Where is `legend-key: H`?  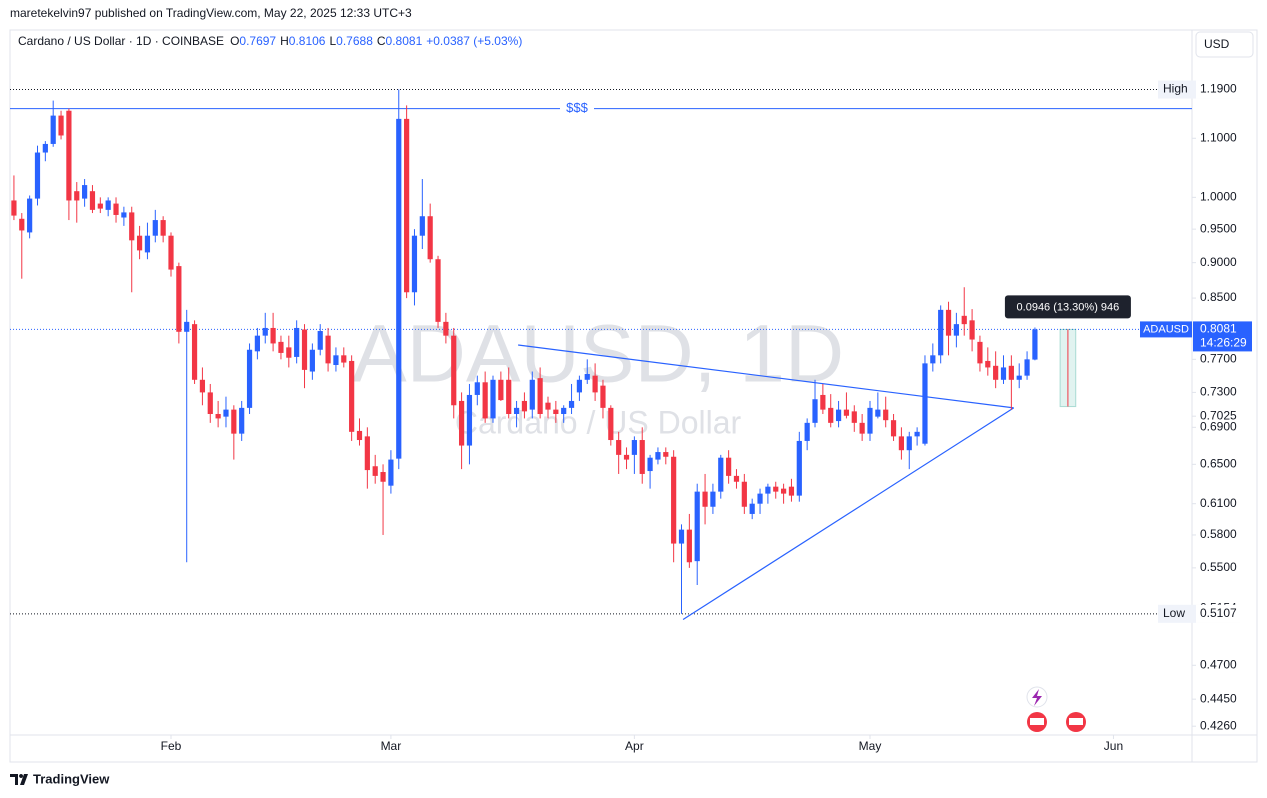
legend-key: H is located at coordinates (284, 41).